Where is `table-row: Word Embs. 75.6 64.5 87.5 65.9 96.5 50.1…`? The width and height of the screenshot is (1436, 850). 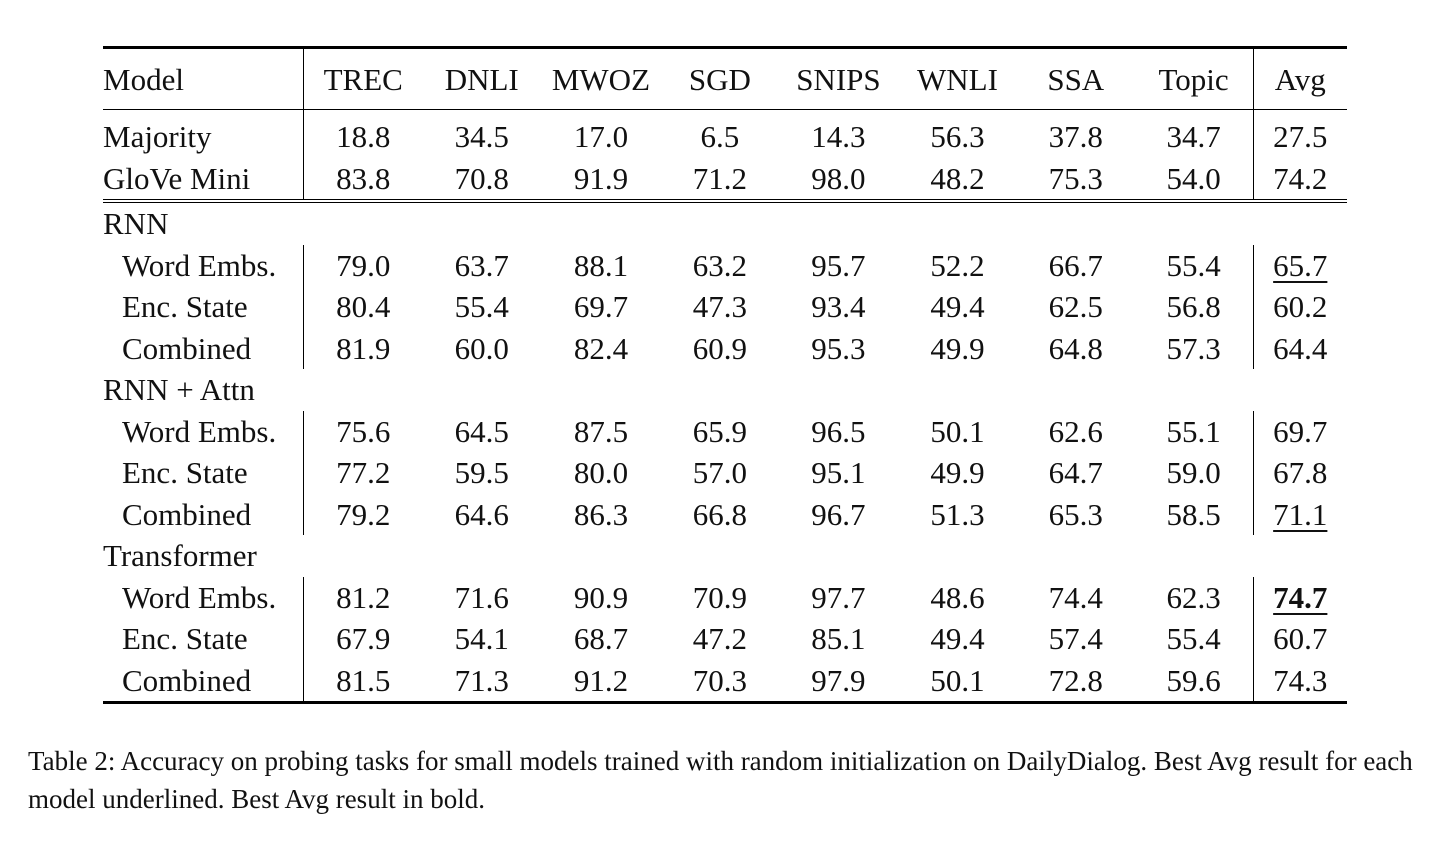
table-row: Word Embs. 75.6 64.5 87.5 65.9 96.5 50.1… is located at coordinates (725, 431).